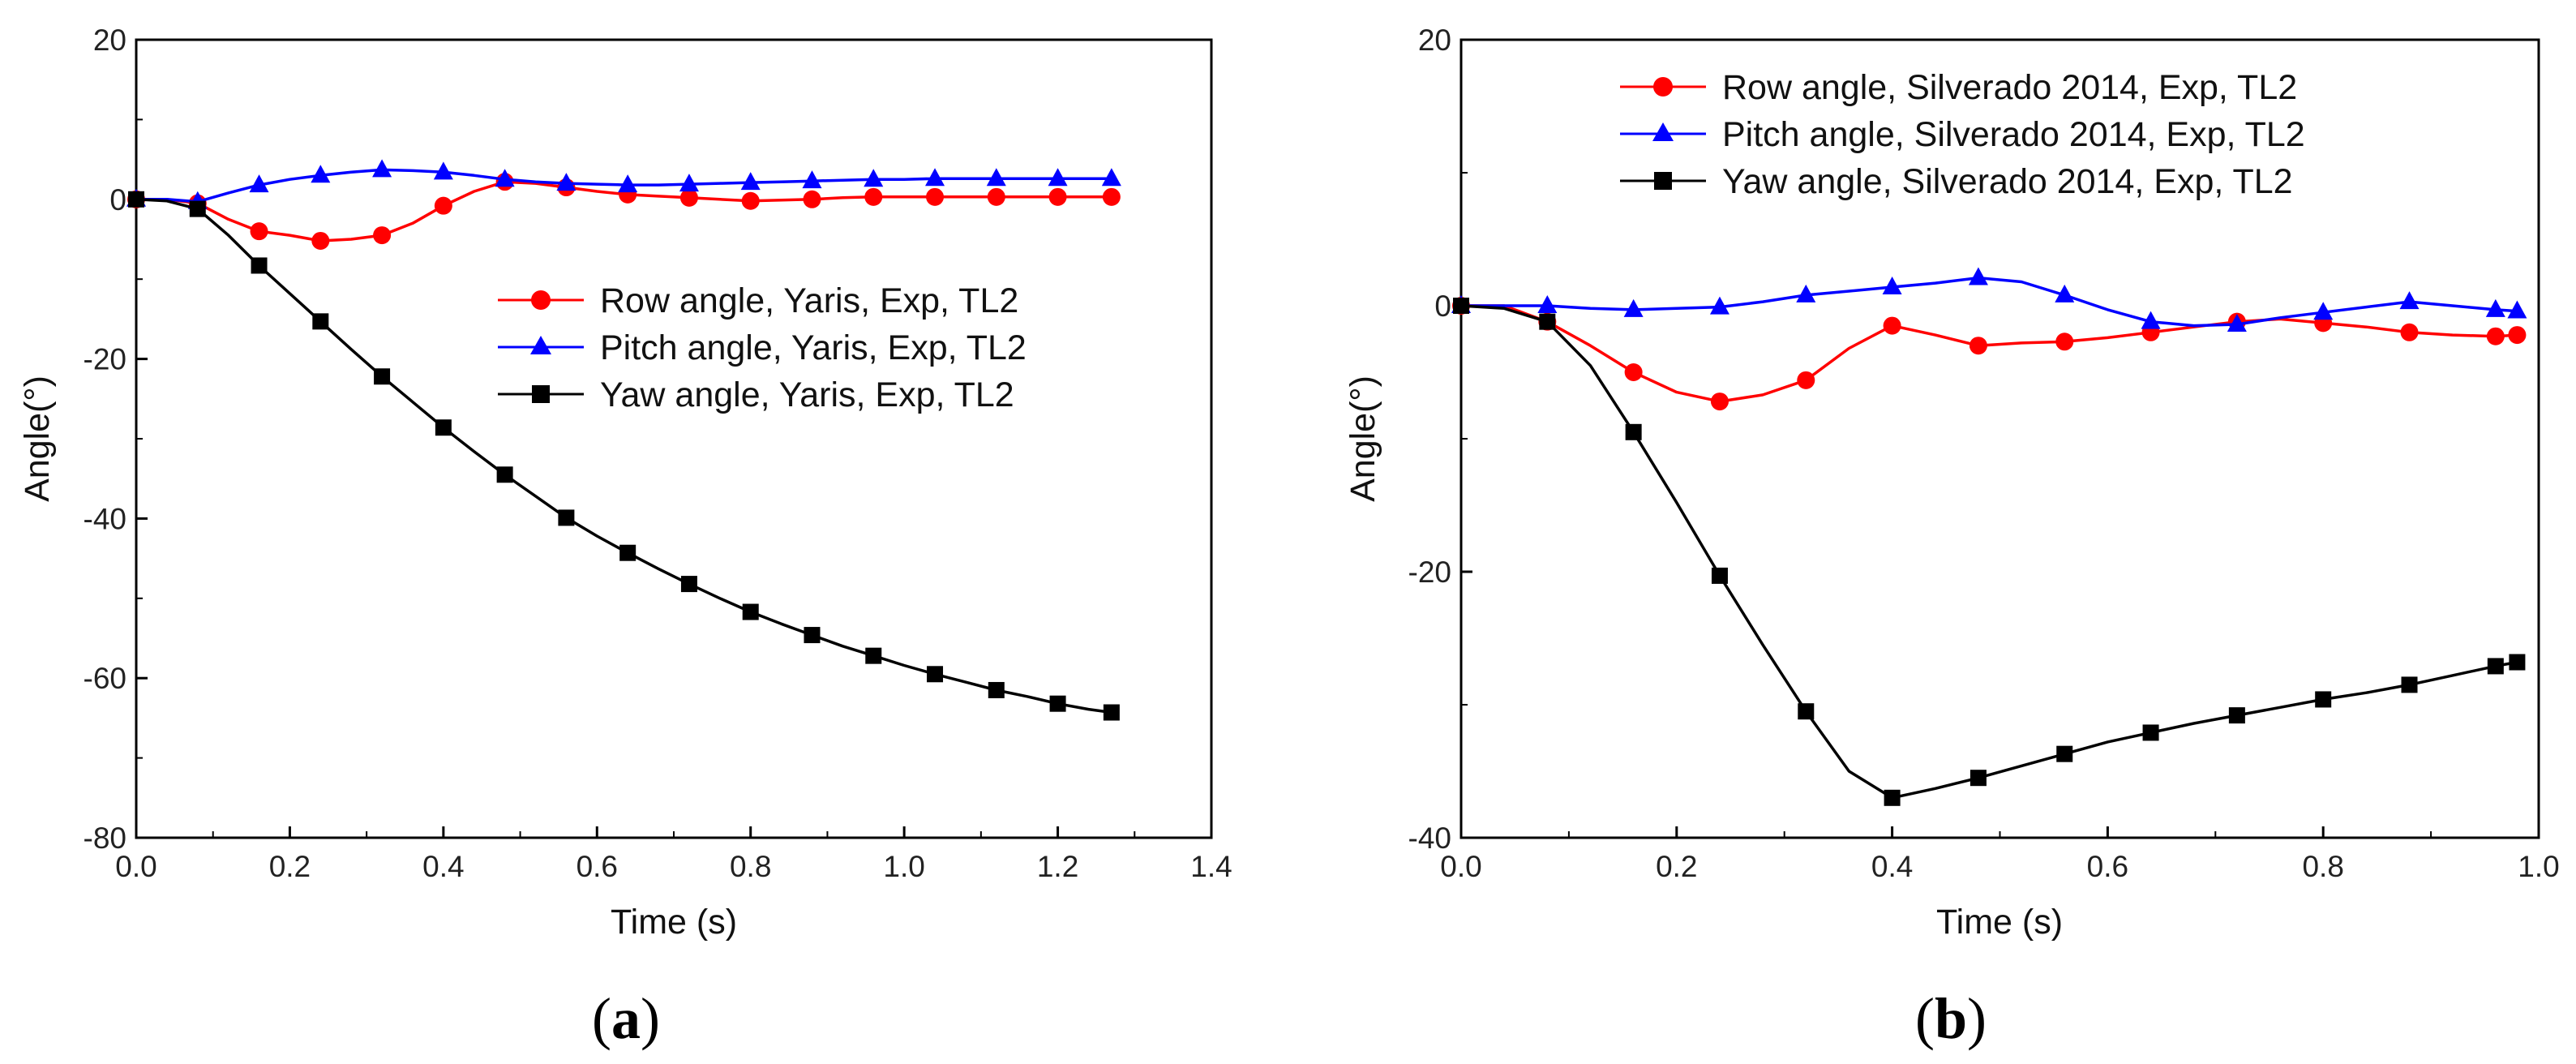  What do you see at coordinates (1363, 438) in the screenshot?
I see `y-axis-title-b: Angle(°)` at bounding box center [1363, 438].